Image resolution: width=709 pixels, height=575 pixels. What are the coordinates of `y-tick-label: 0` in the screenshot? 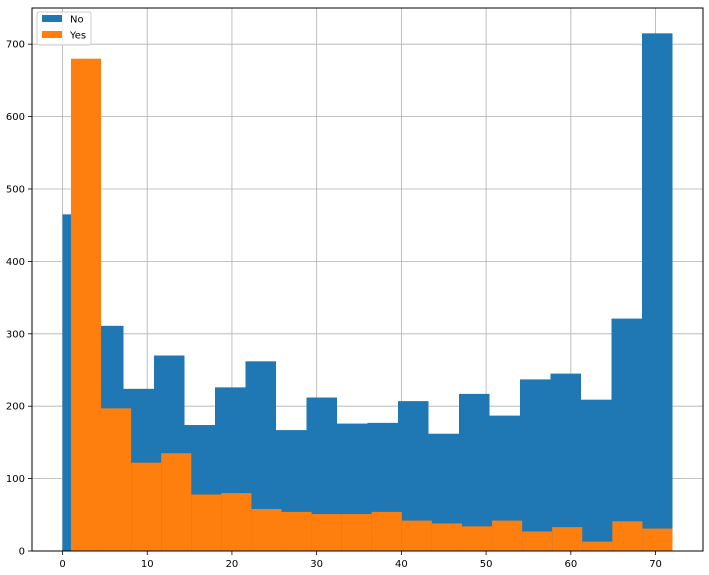 It's located at (22, 552).